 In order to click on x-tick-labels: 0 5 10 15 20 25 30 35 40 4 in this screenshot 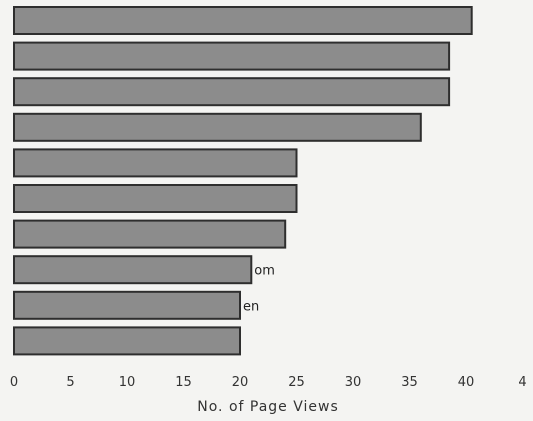, I will do `click(268, 382)`.